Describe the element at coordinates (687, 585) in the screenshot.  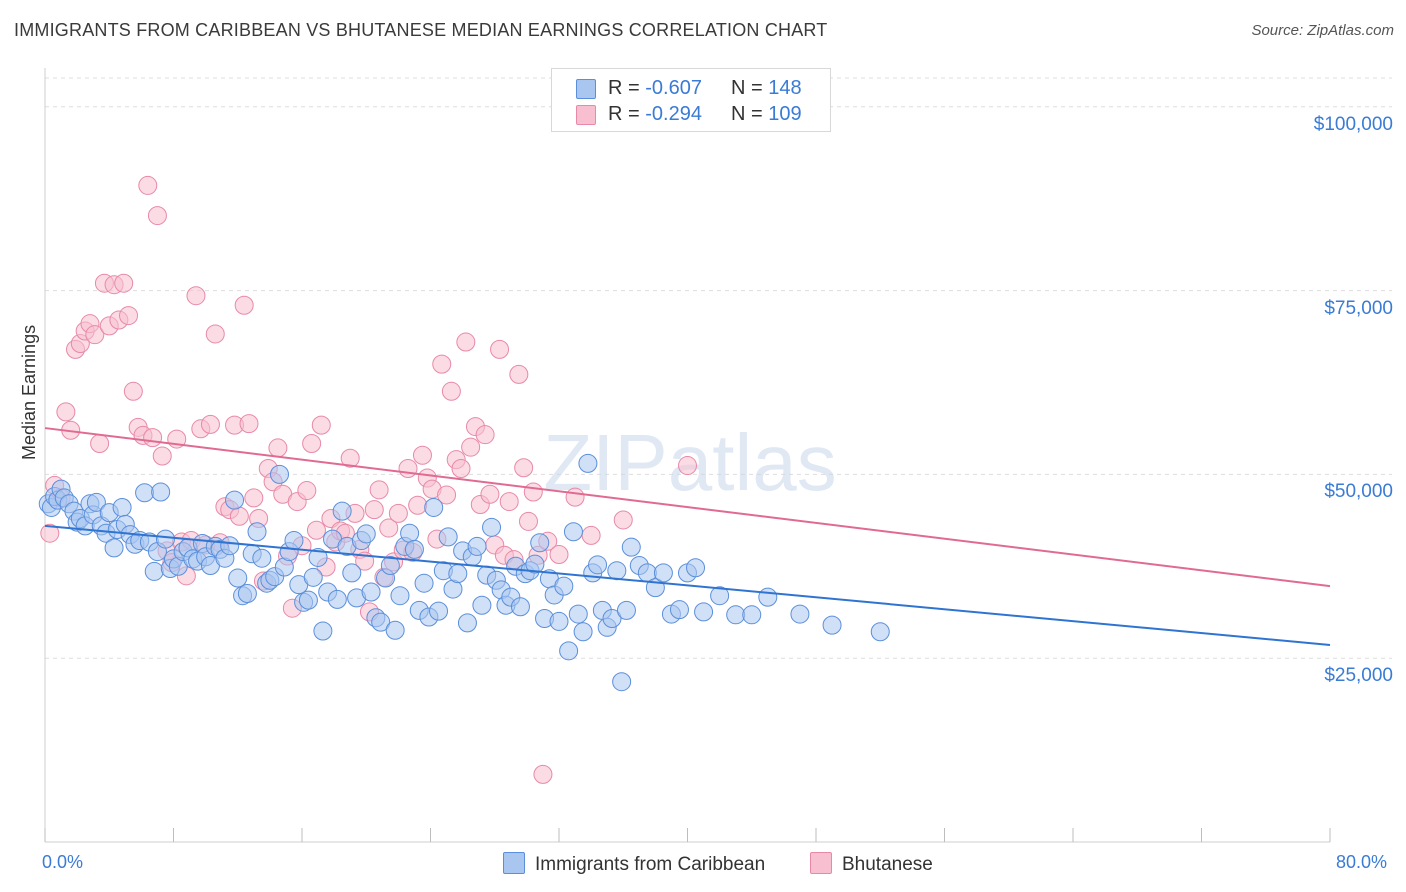
I see `caribbean-trend-line` at that location.